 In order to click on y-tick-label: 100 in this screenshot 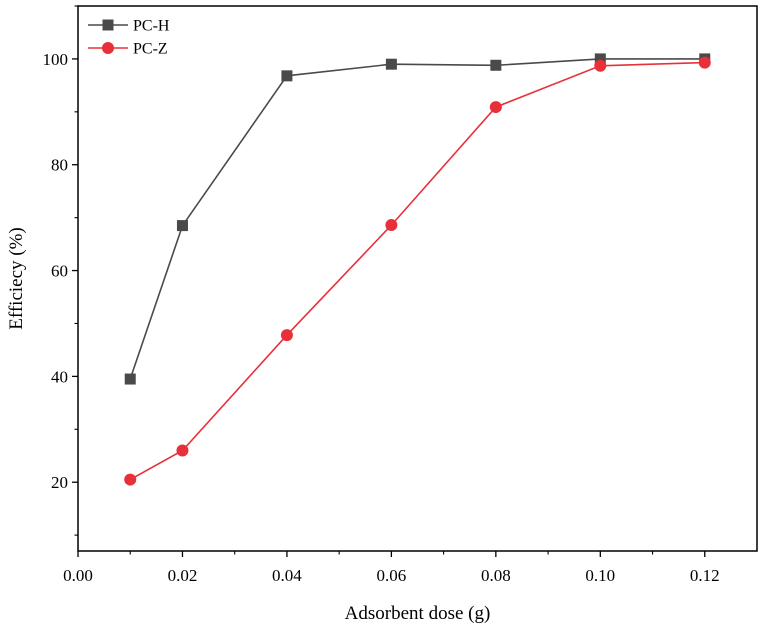, I will do `click(56, 59)`.